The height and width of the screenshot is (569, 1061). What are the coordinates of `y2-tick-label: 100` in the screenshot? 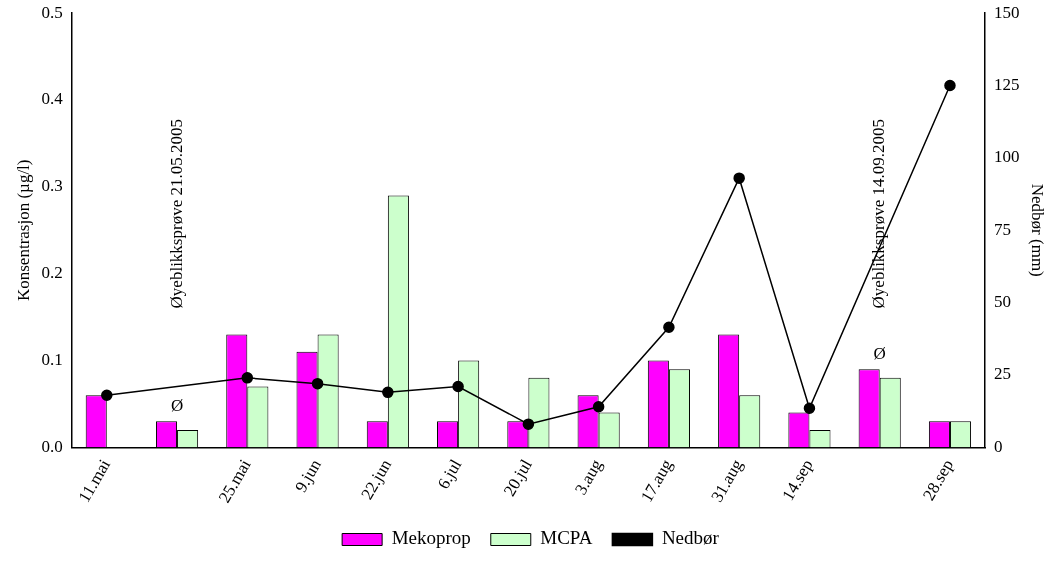 It's located at (1007, 157).